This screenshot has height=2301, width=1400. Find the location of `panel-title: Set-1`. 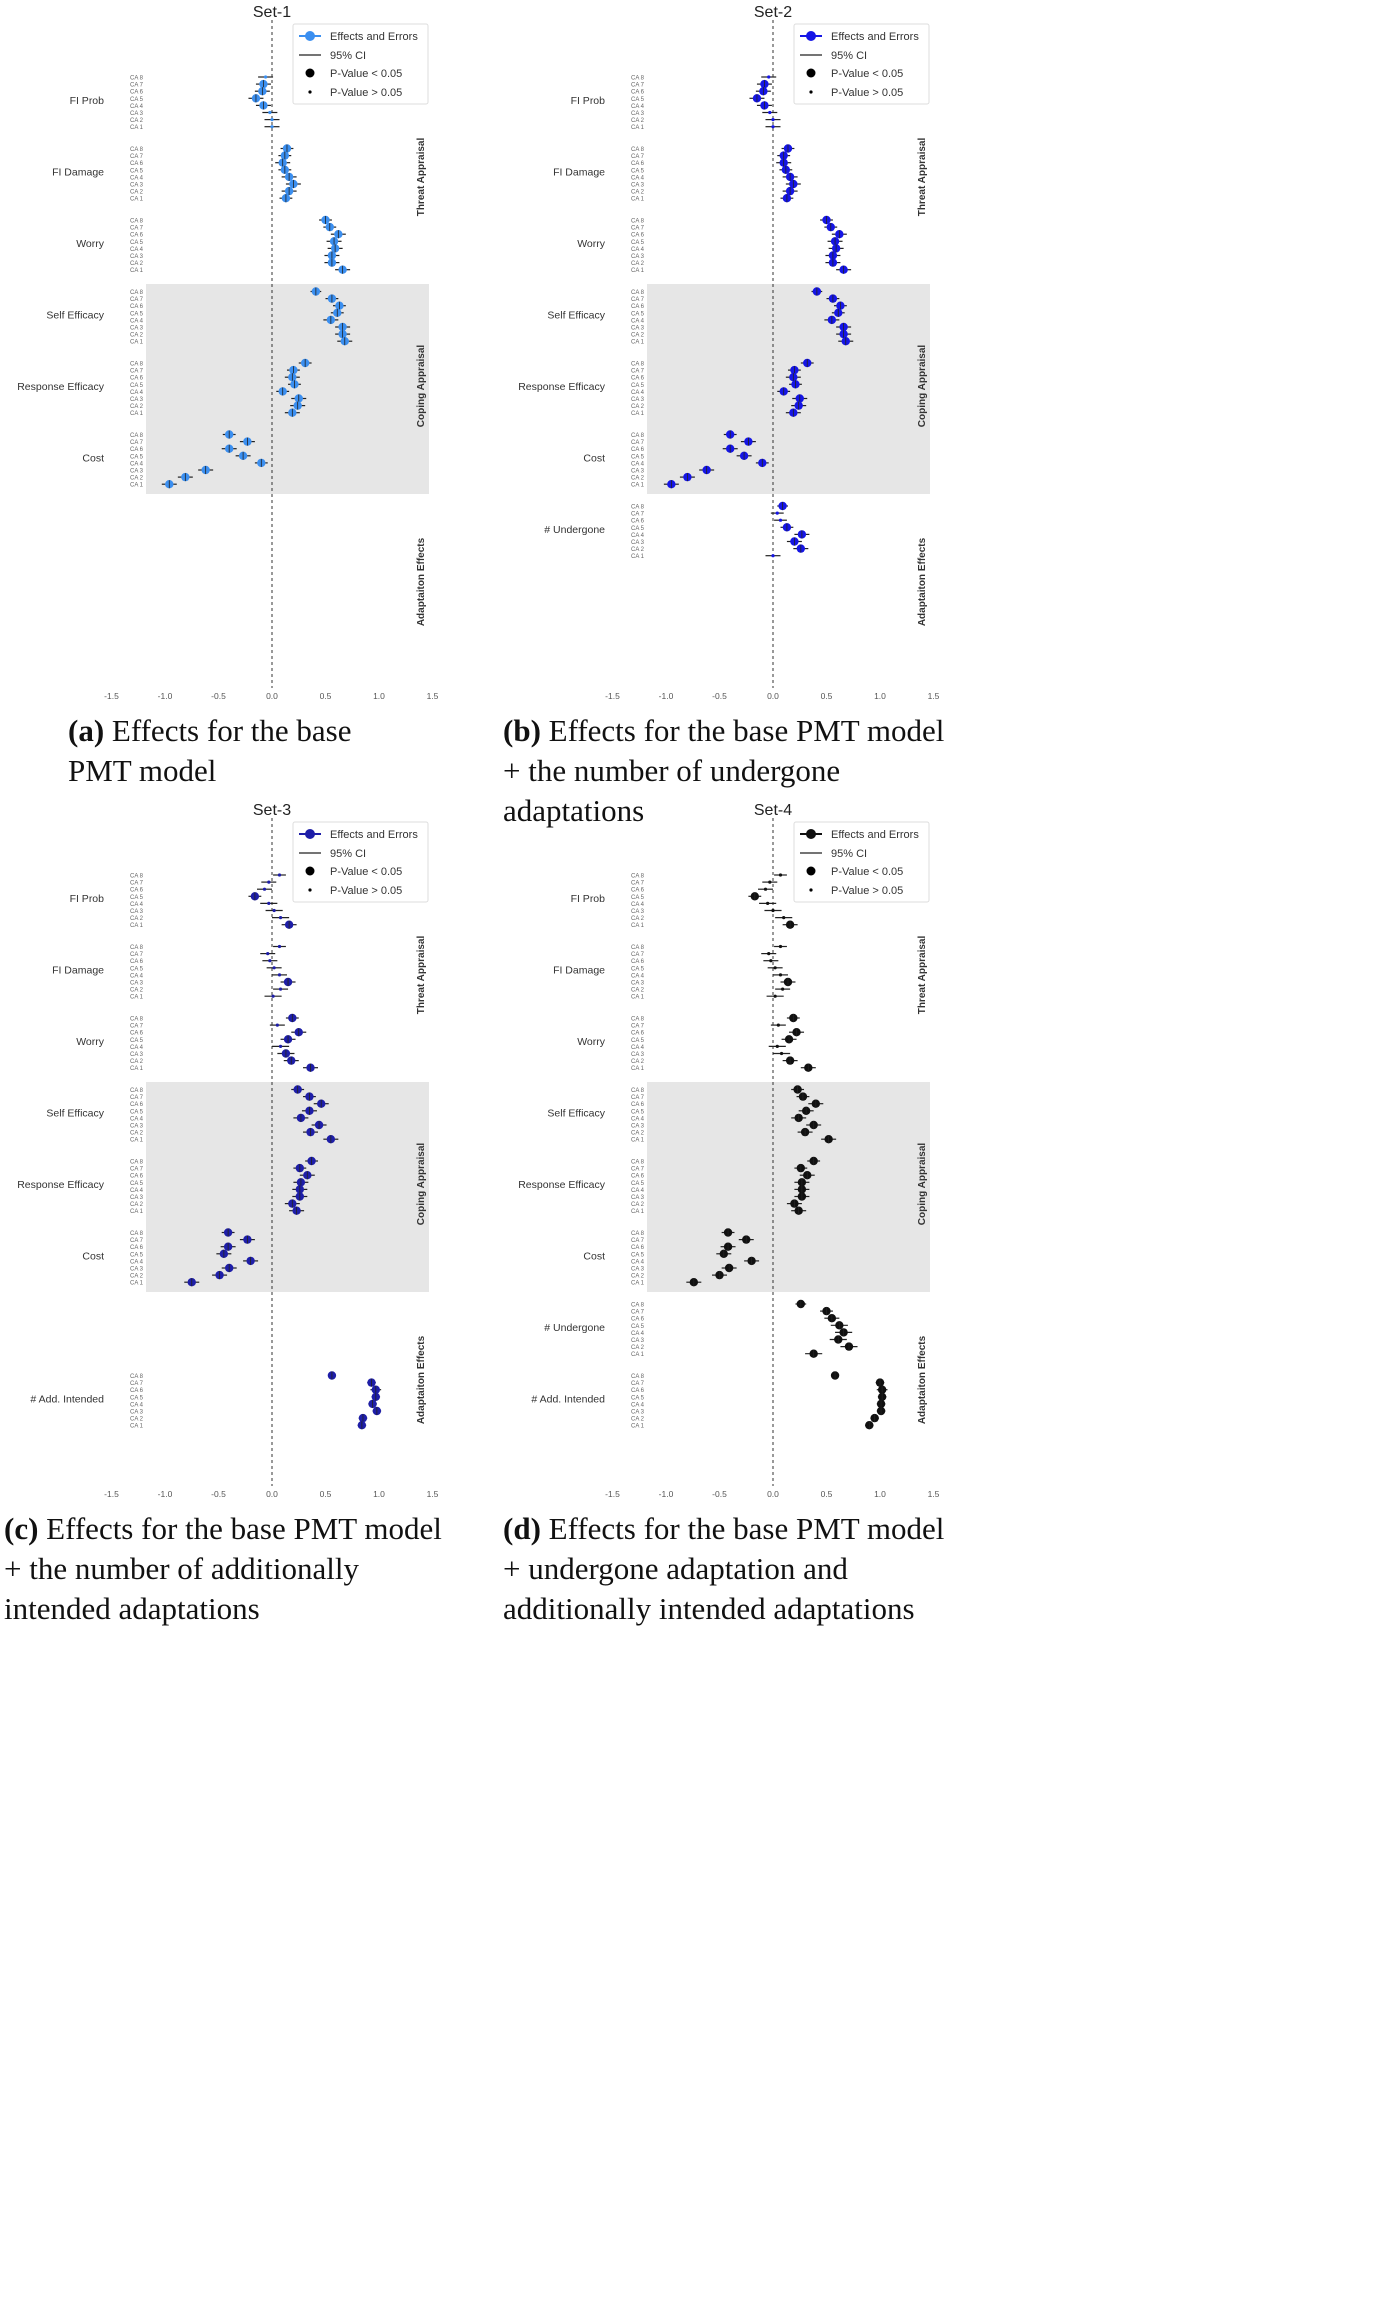

panel-title: Set-1 is located at coordinates (272, 12).